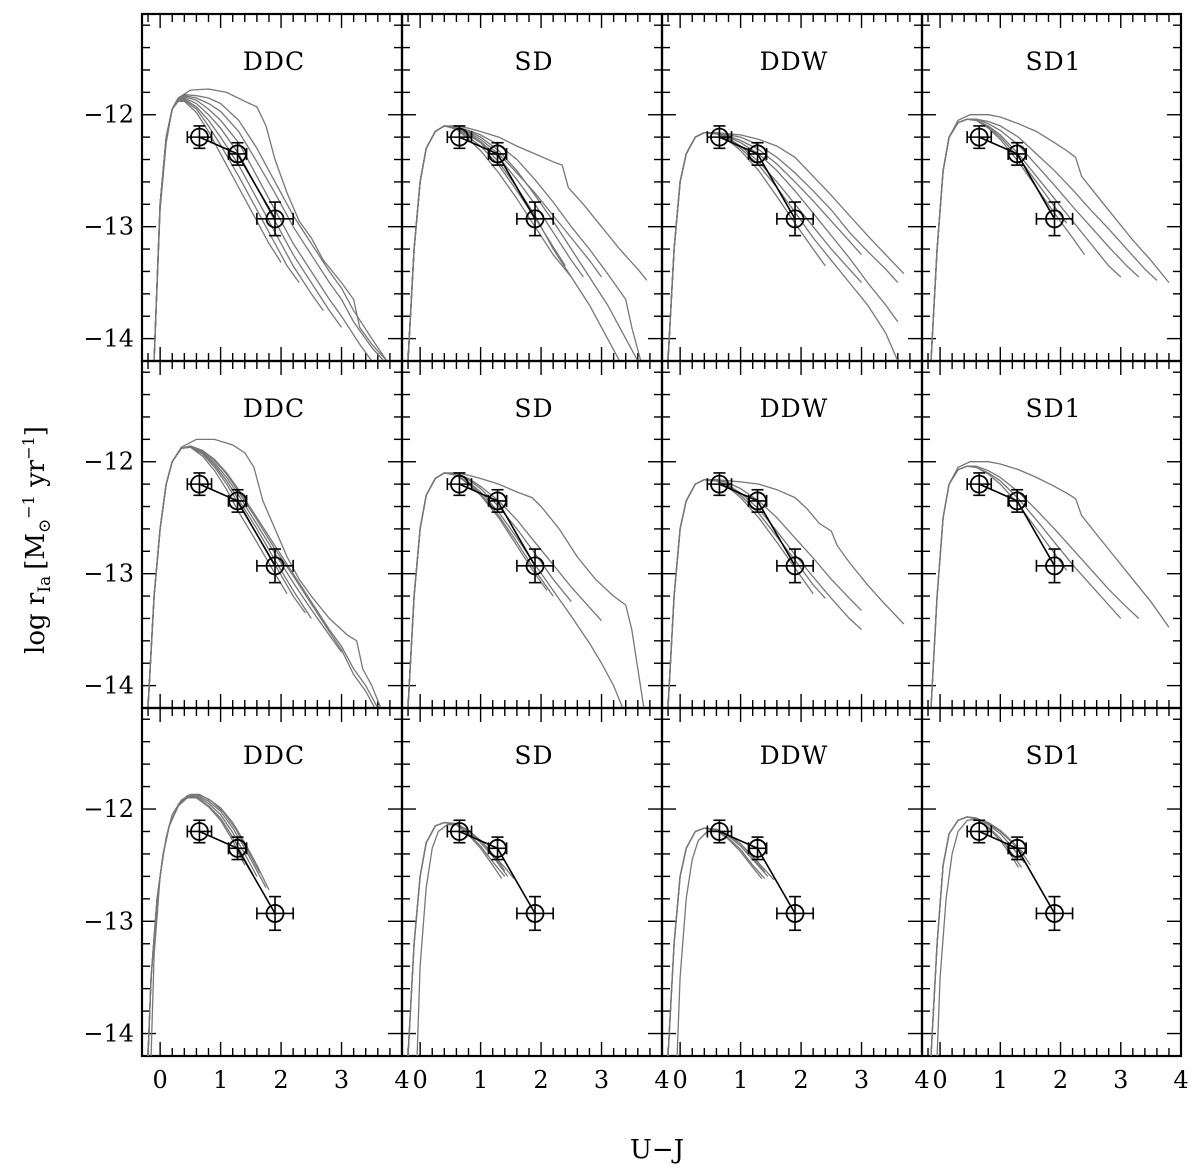  Describe the element at coordinates (36, 623) in the screenshot. I see `y-axis-label-main: log r` at that location.